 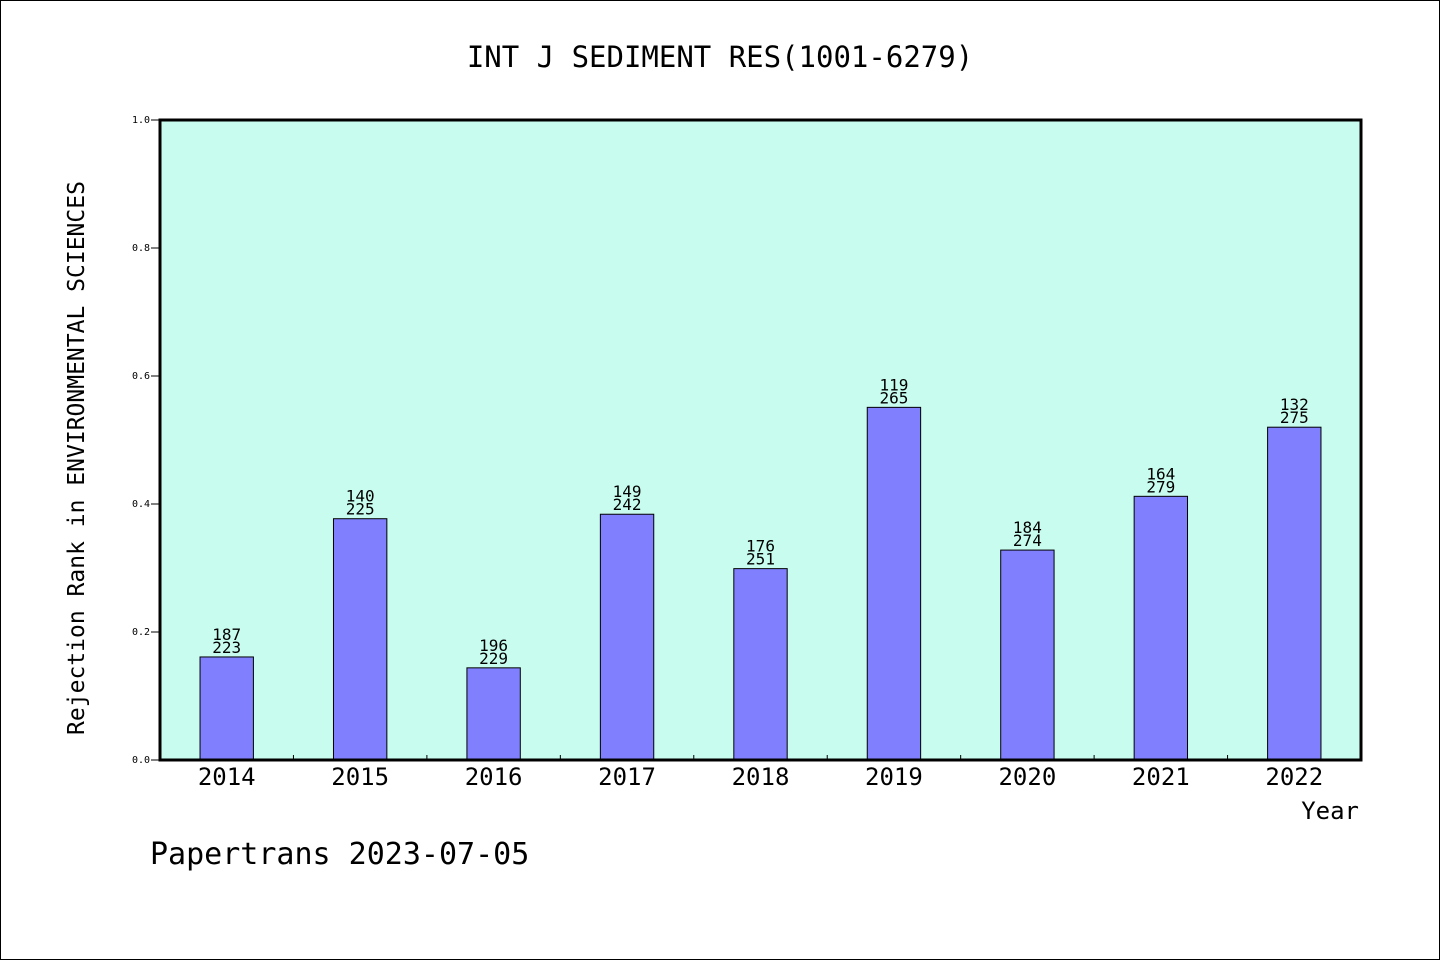 I want to click on x-tick-label: 2022, so click(x=1294, y=777).